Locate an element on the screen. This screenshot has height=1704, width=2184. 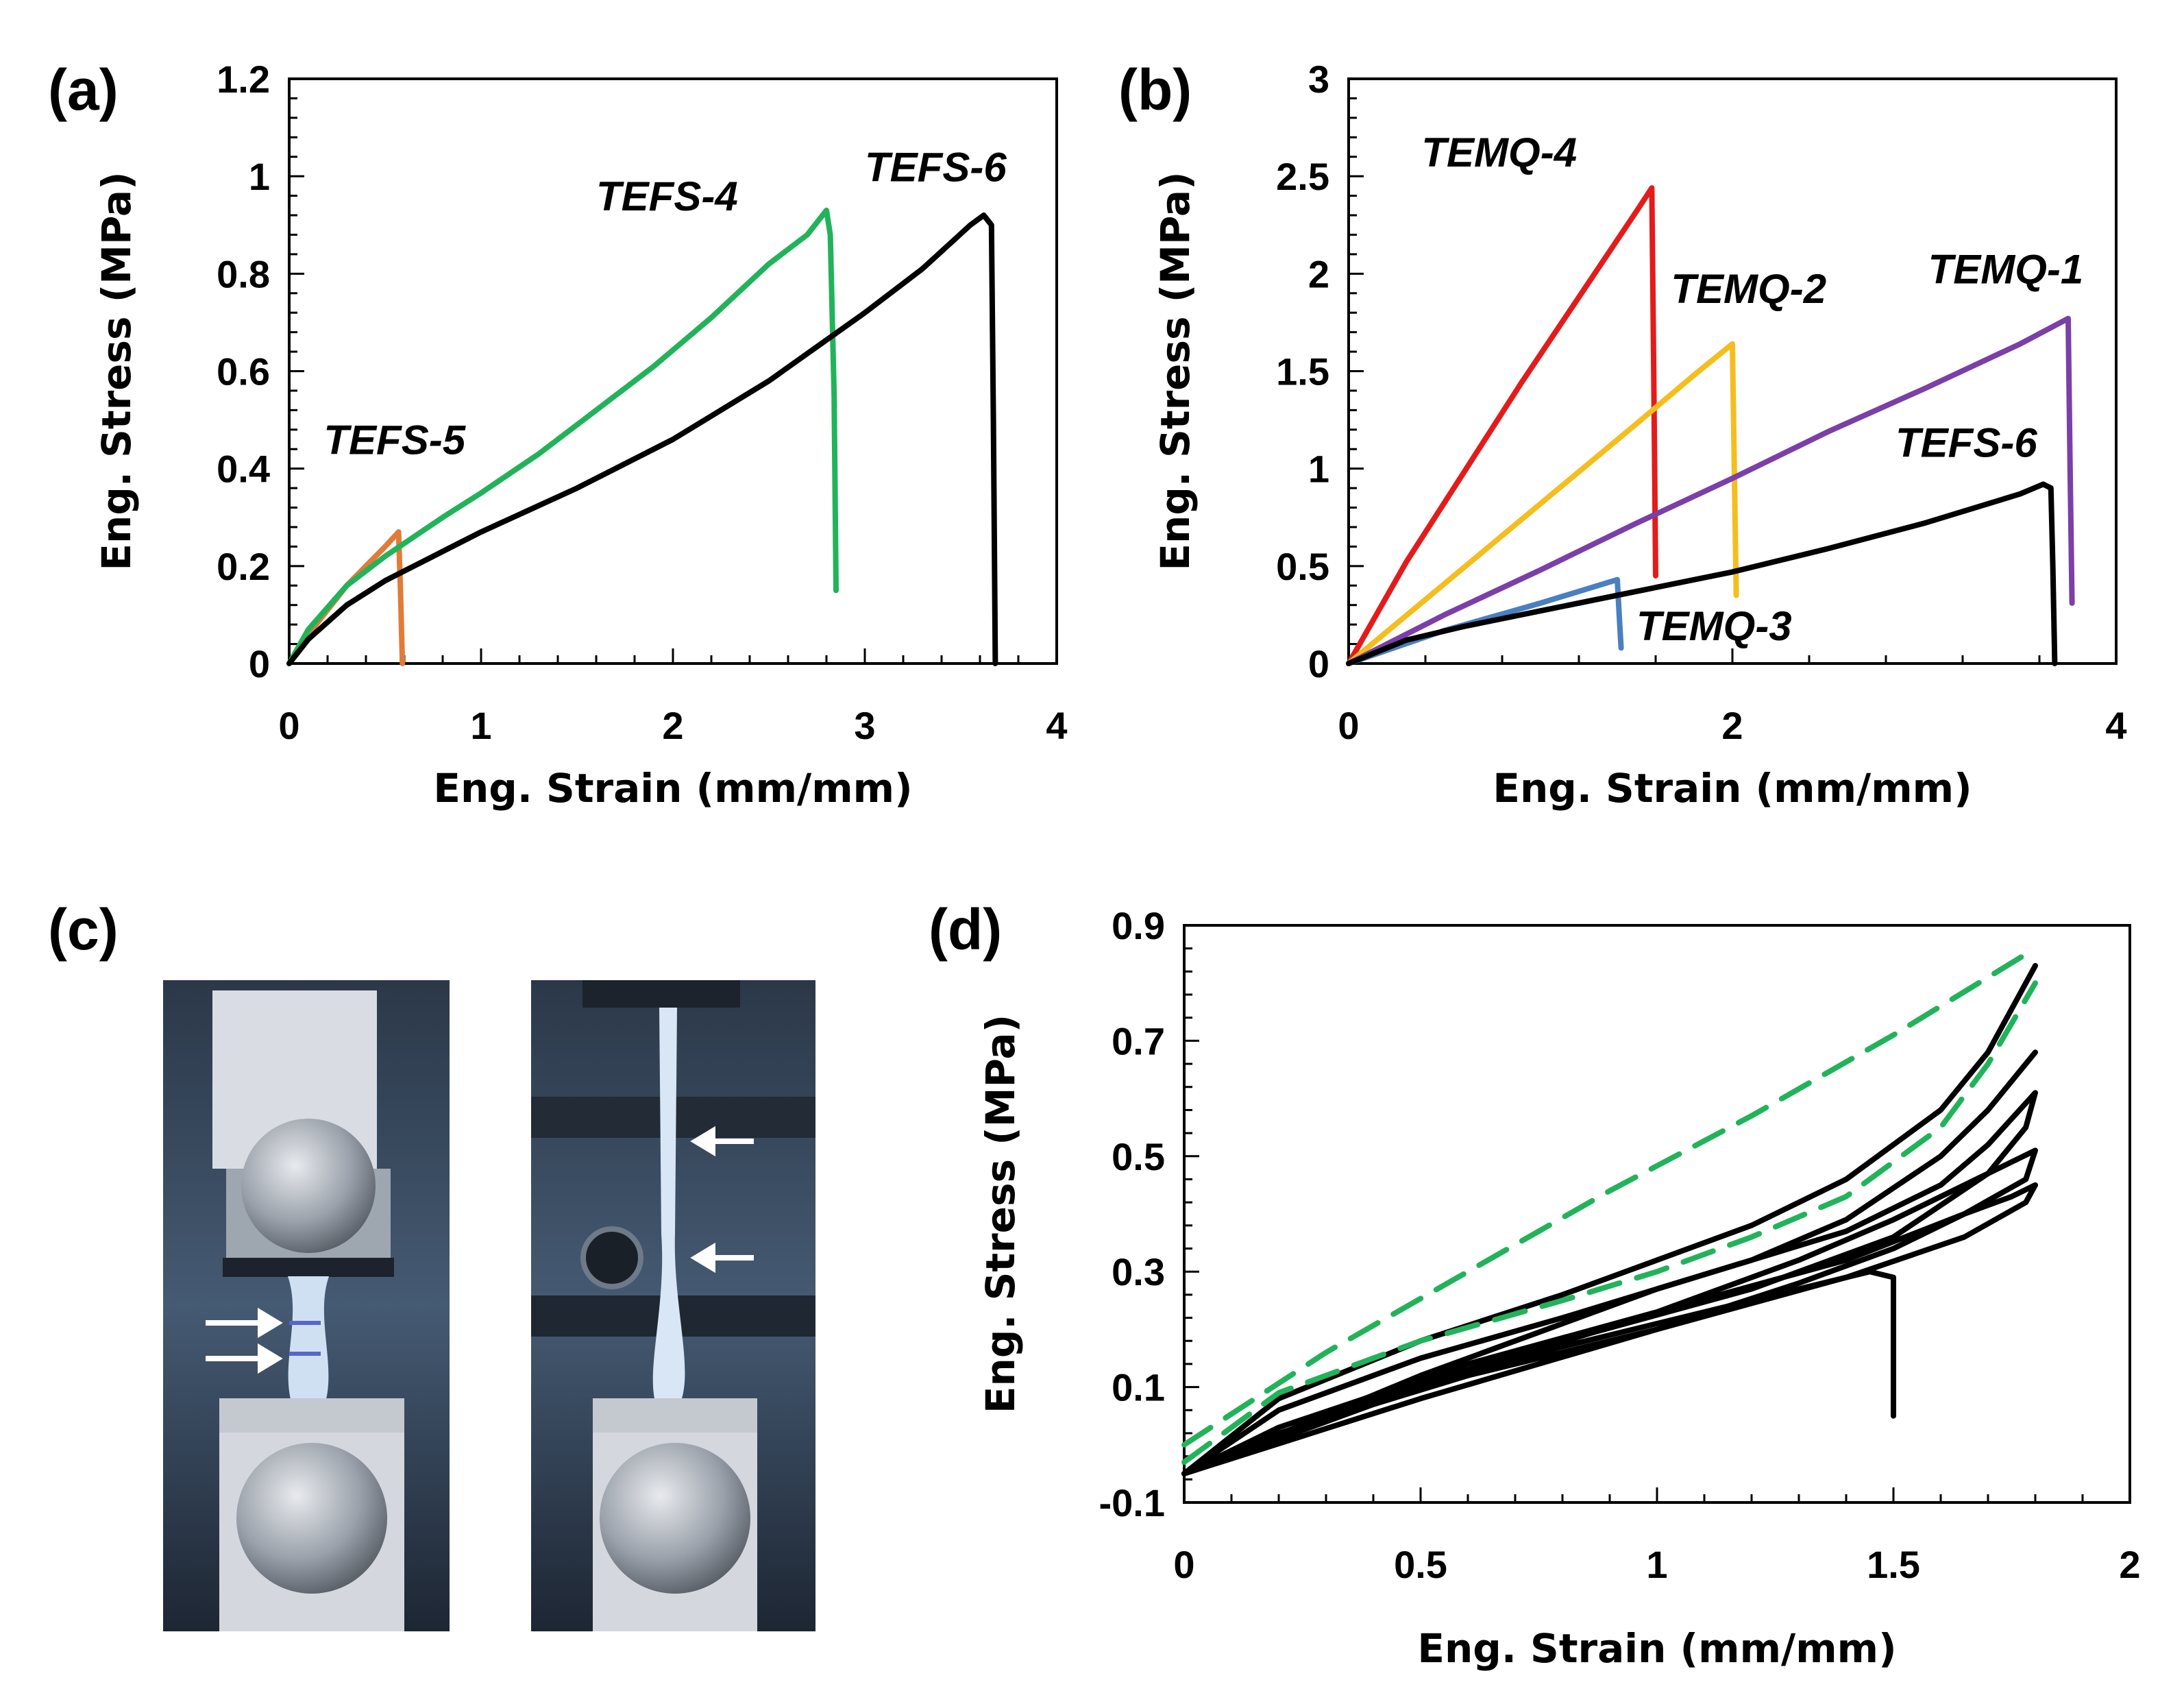
x-tick-label: 3 is located at coordinates (864, 725).